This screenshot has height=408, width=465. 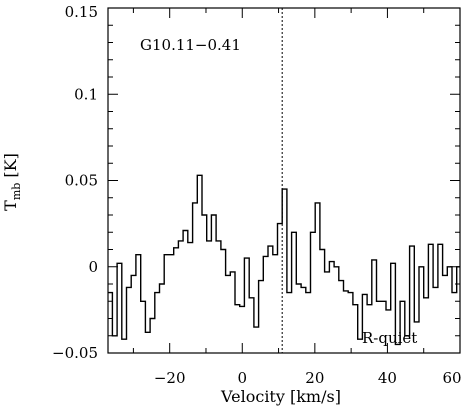 I want to click on x-tick-label: 20, so click(x=314, y=378).